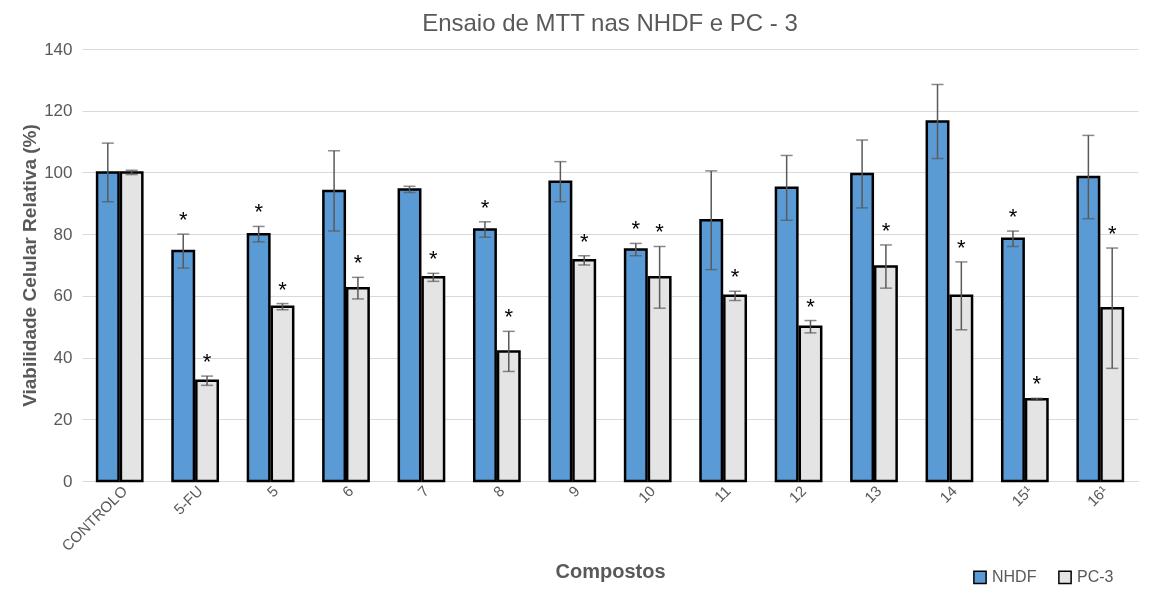 Image resolution: width=1163 pixels, height=600 pixels. Describe the element at coordinates (63, 296) in the screenshot. I see `y-tick-label: 60` at that location.